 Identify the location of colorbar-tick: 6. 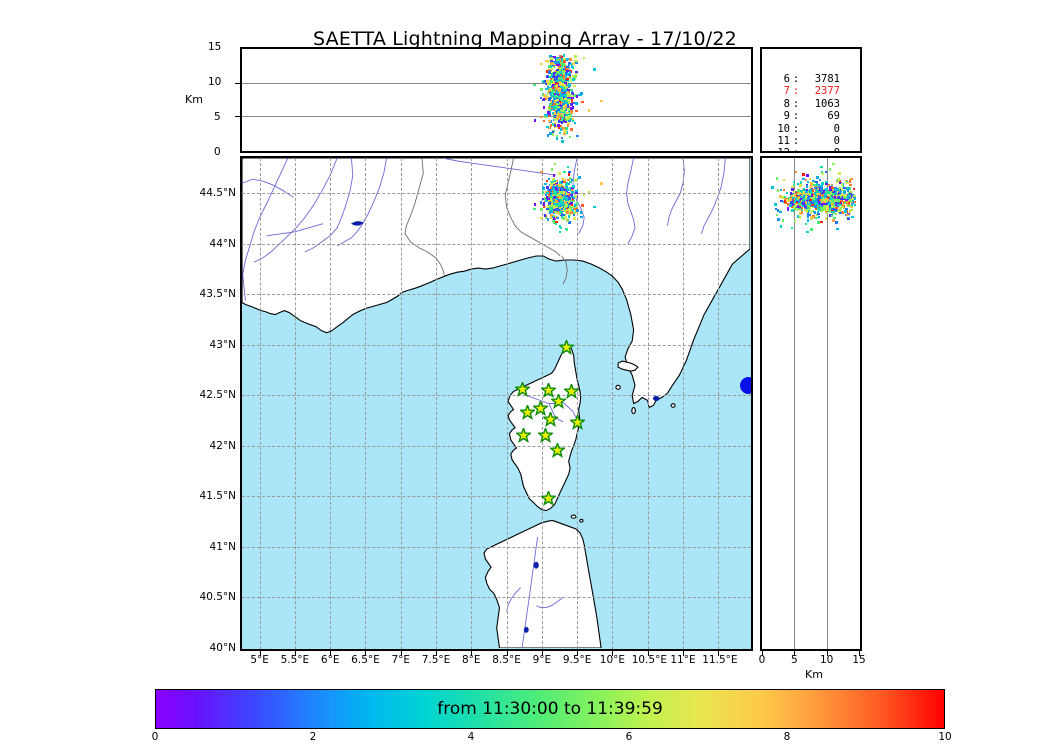
(629, 737).